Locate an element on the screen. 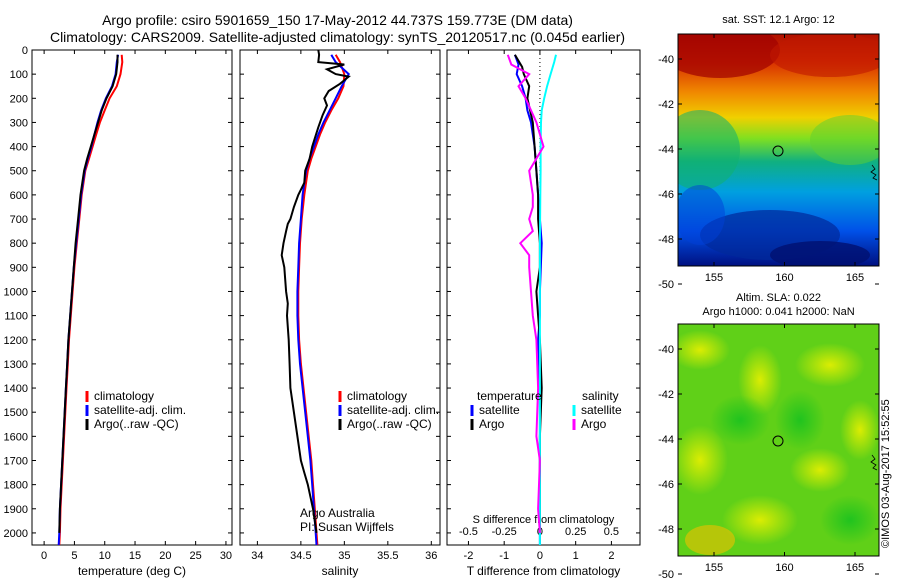  x-tick-label: 1 is located at coordinates (576, 556).